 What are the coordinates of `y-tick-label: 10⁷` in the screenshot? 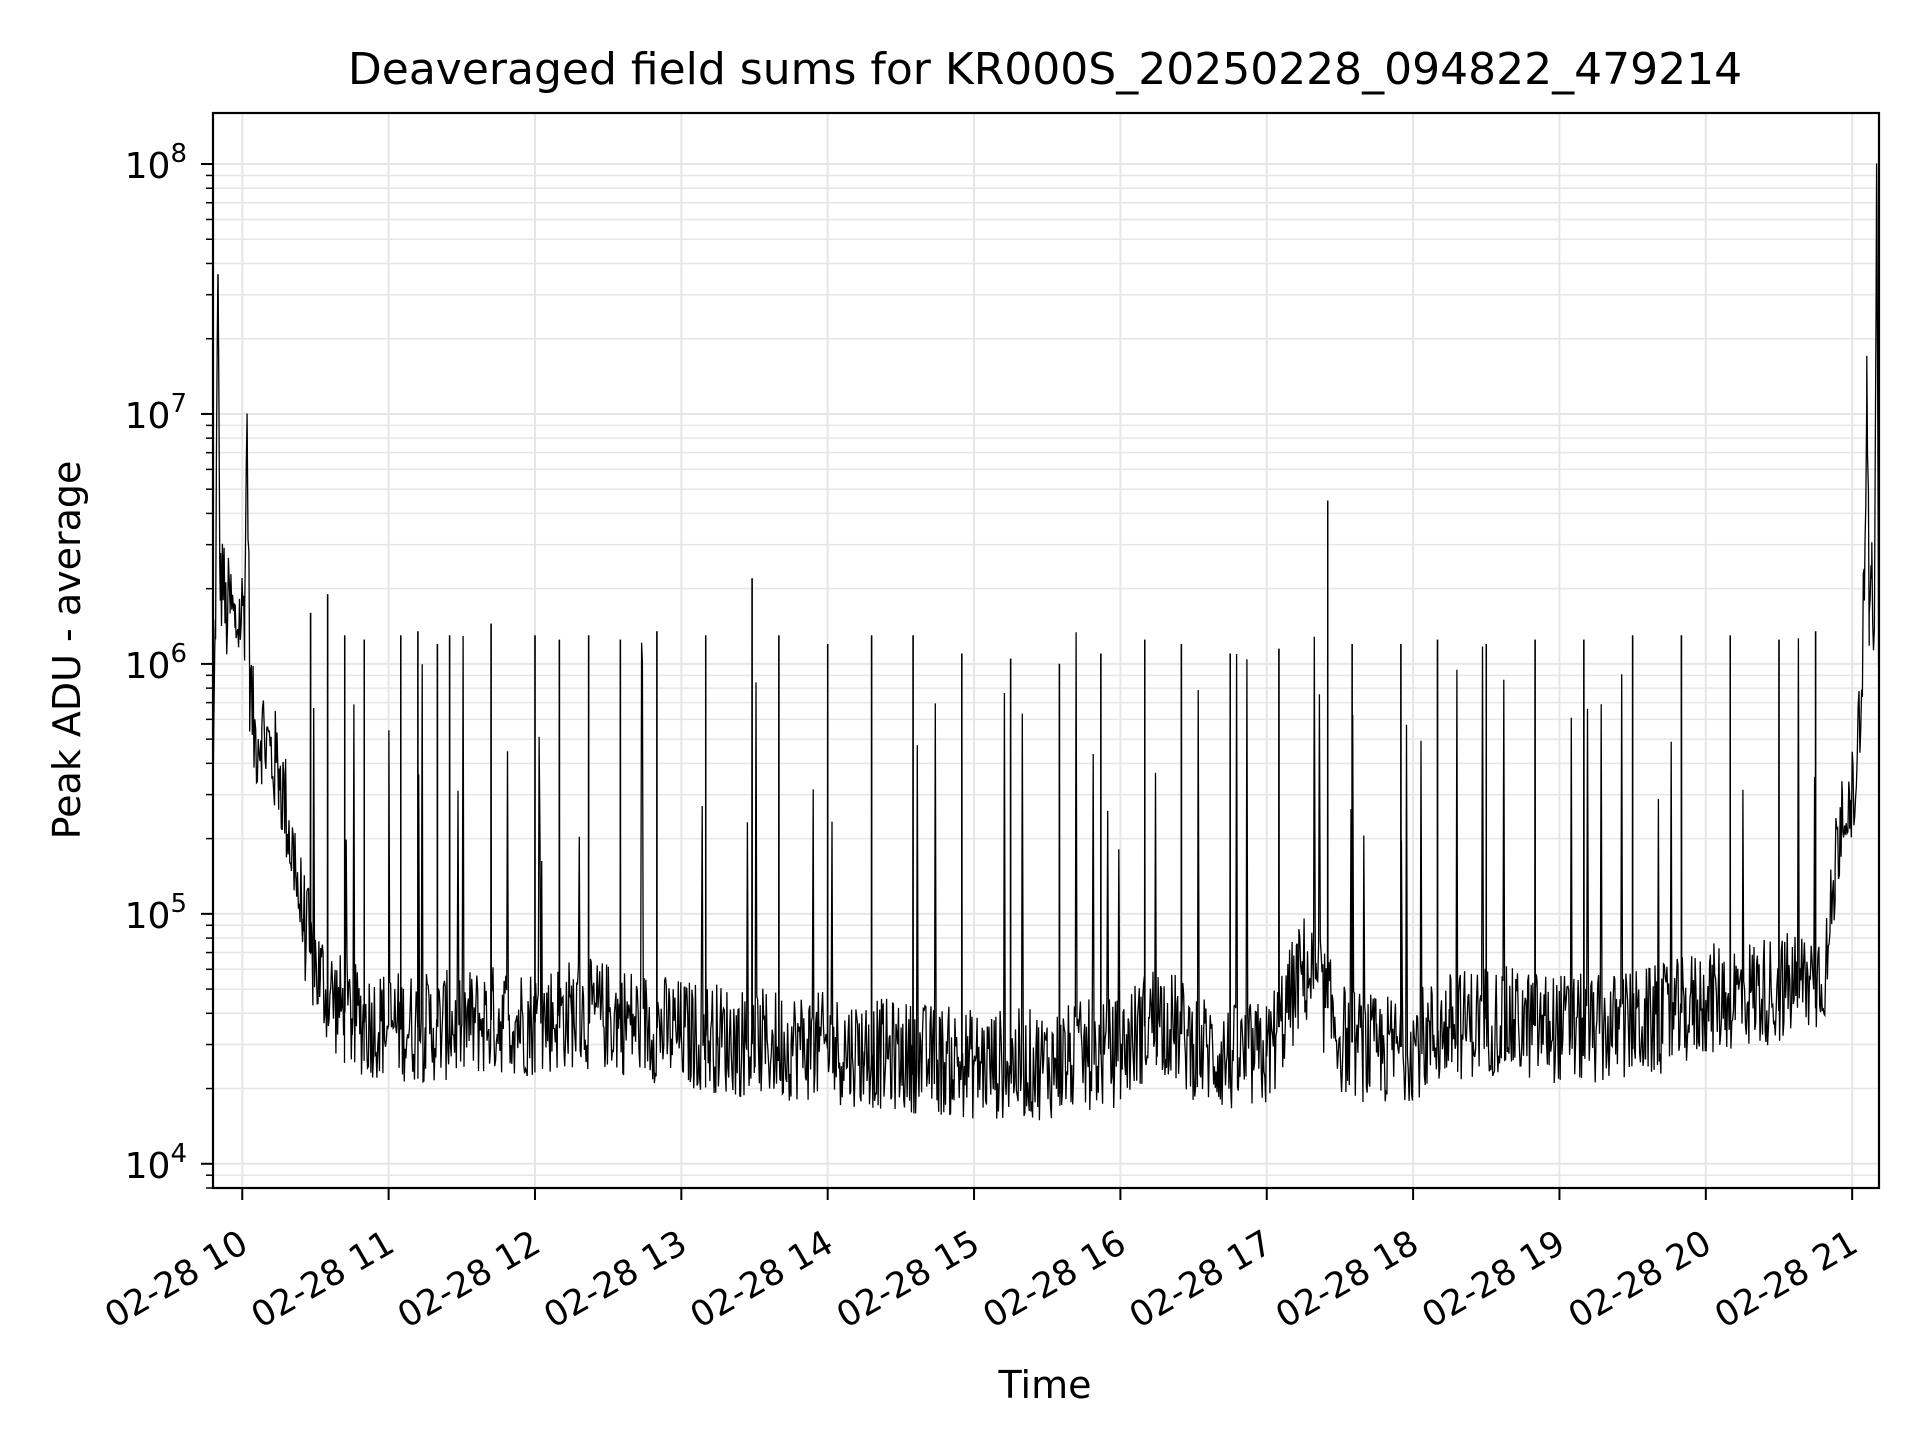 It's located at (156, 413).